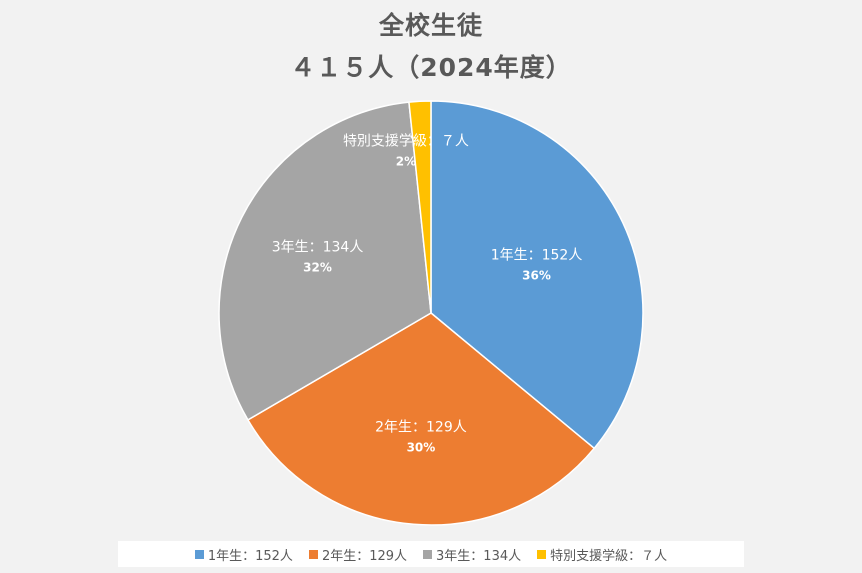  What do you see at coordinates (406, 162) in the screenshot?
I see `slice-percent-special-support: 2%` at bounding box center [406, 162].